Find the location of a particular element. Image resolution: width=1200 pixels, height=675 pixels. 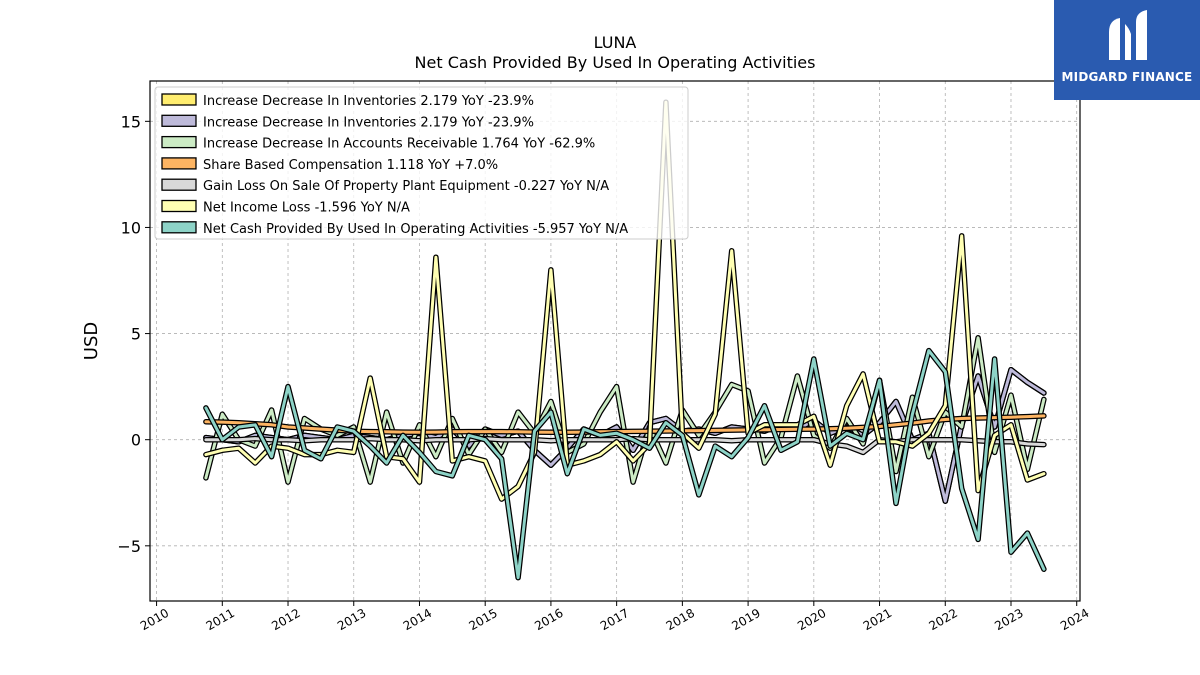

x-tick-label: 2010 is located at coordinates (154, 619).